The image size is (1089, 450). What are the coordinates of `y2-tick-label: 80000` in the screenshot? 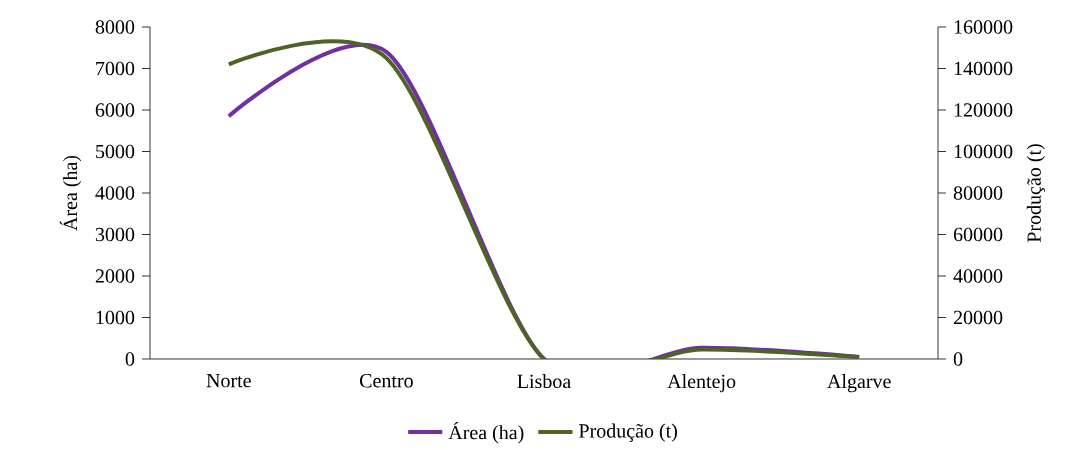 It's located at (978, 193).